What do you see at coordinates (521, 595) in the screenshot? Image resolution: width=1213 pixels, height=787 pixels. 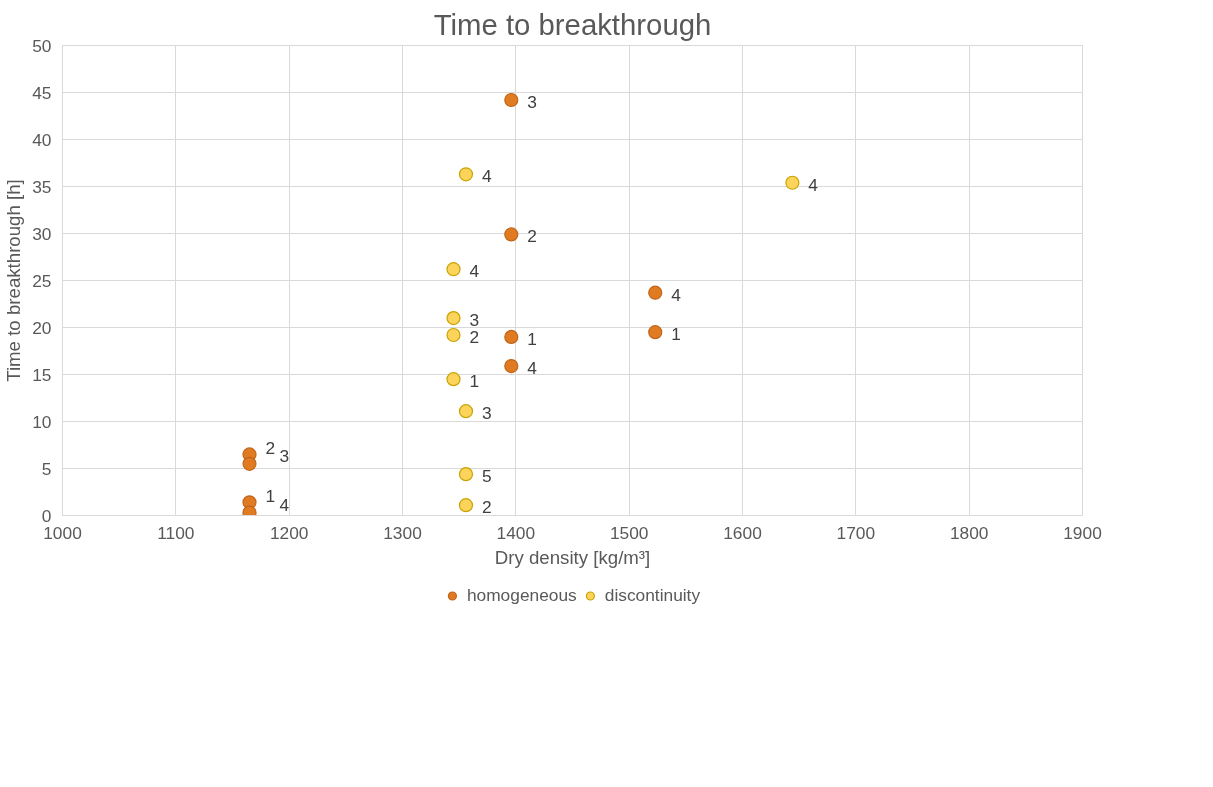 I see `legend-label: homogeneous` at bounding box center [521, 595].